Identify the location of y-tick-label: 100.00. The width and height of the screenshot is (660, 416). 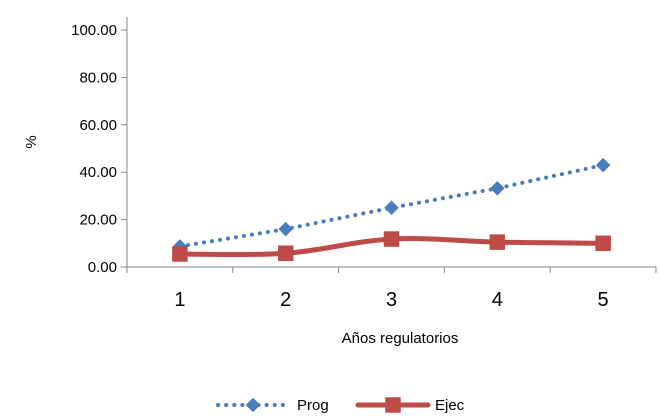
(94, 30).